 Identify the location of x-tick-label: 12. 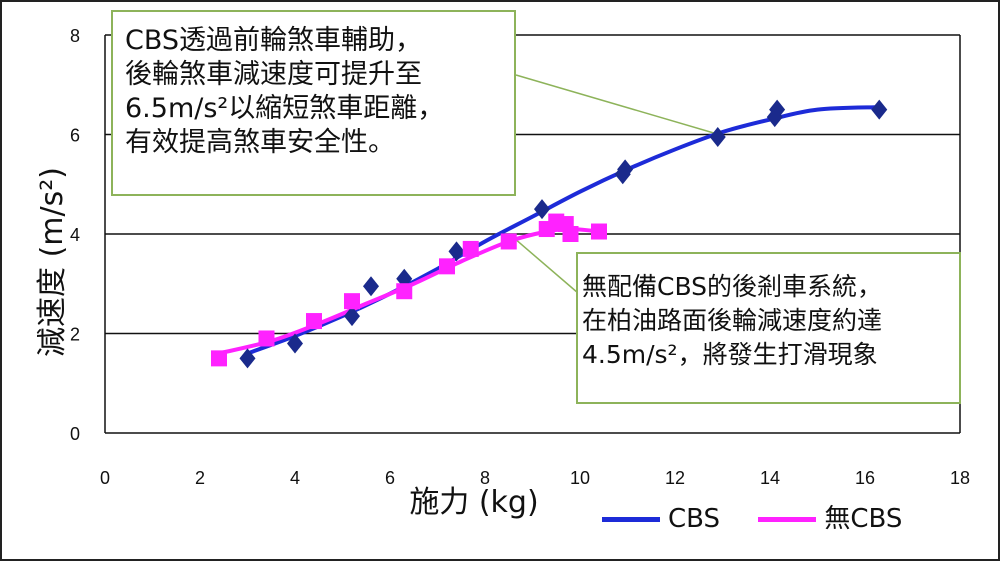
(675, 478).